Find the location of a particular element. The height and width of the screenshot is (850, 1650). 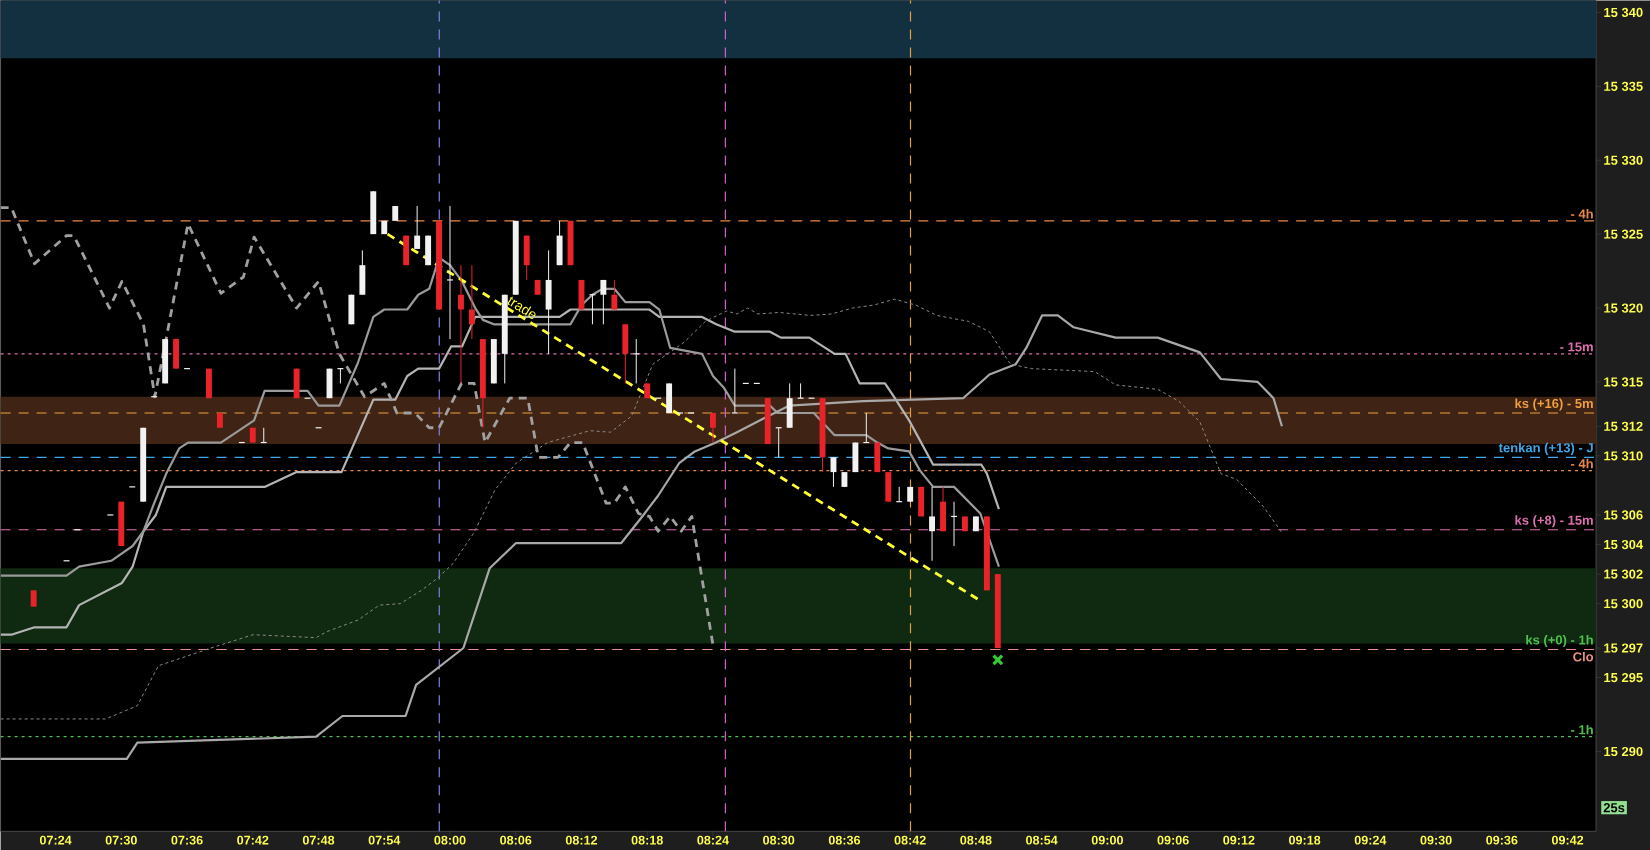

x-tick-label: 07:36 is located at coordinates (187, 840).